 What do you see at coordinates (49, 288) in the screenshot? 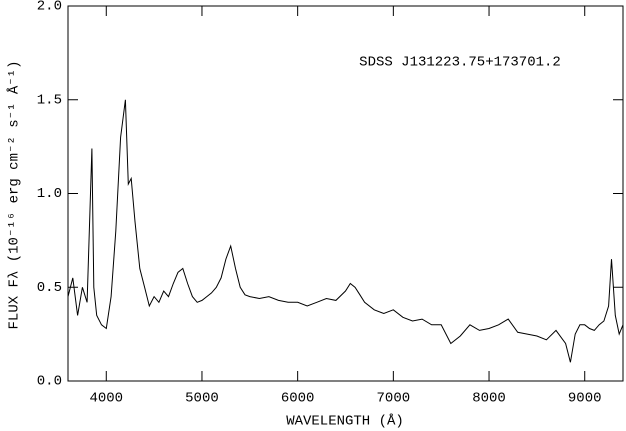
I see `y-tick-label: 0.5` at bounding box center [49, 288].